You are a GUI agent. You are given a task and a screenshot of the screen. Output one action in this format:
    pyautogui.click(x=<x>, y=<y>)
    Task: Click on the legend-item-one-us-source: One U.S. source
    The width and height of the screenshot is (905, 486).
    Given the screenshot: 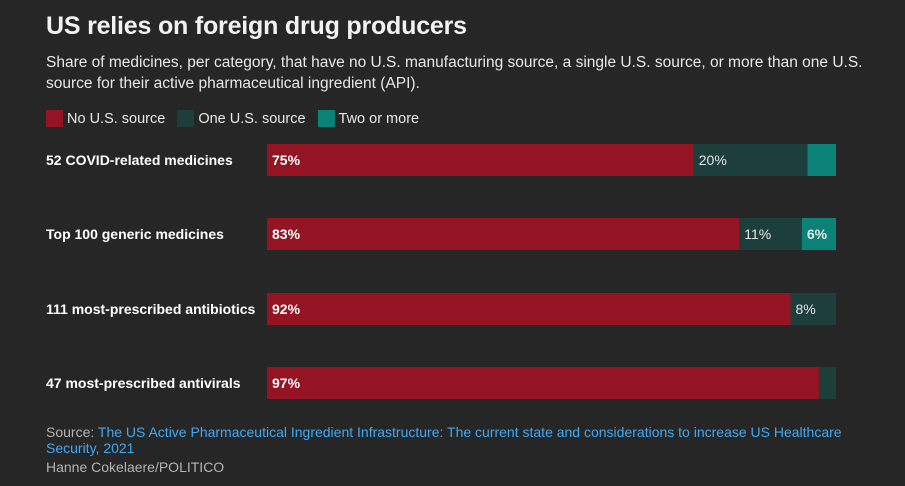 What is the action you would take?
    pyautogui.click(x=241, y=118)
    